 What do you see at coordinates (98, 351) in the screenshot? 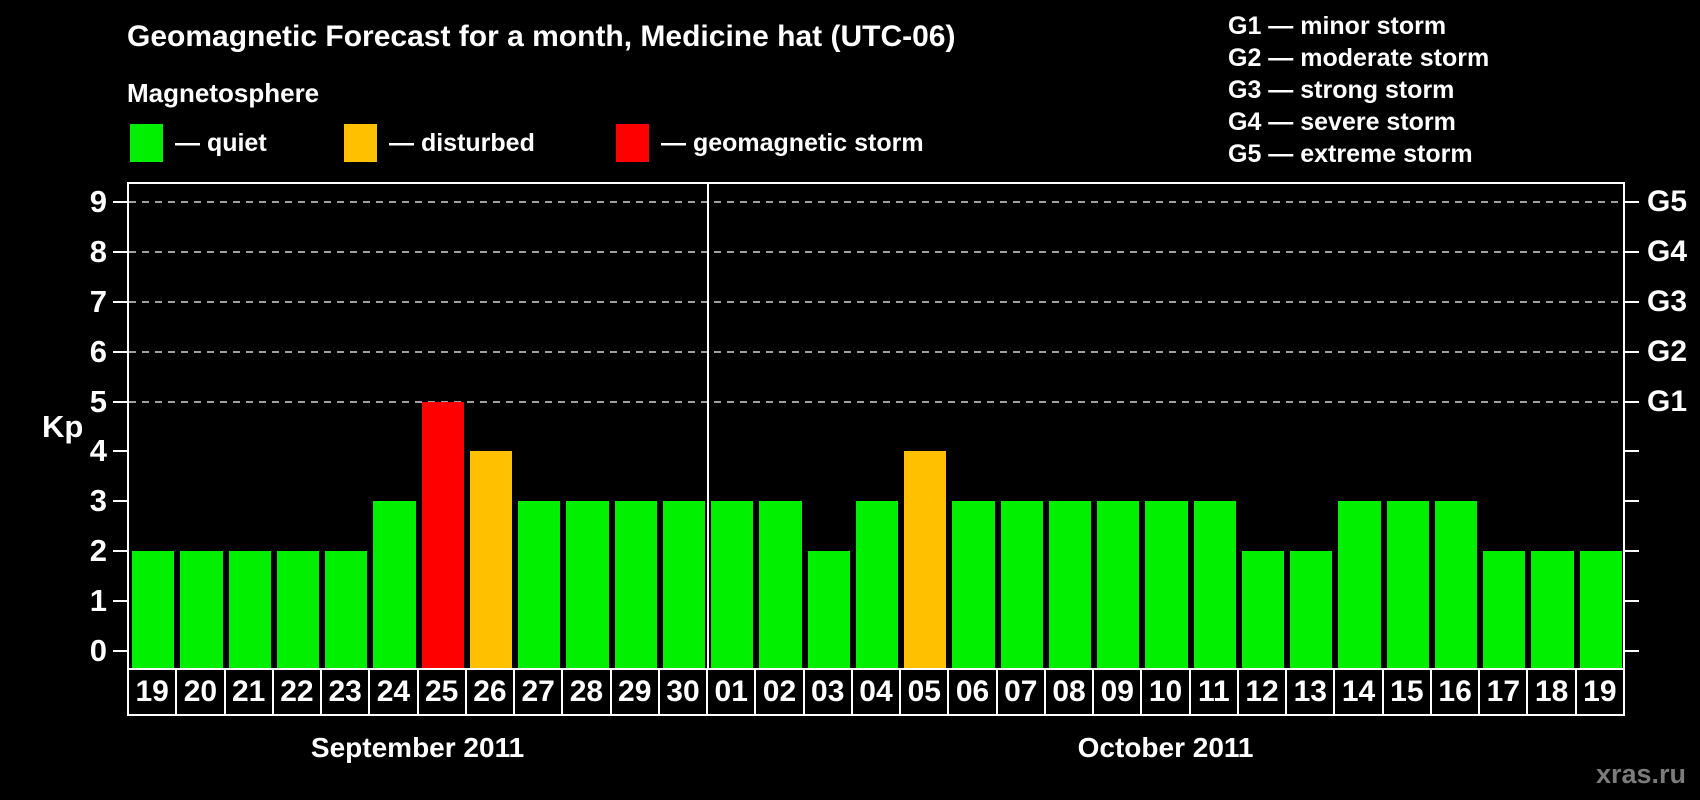
I see `y-tick-label: 6` at bounding box center [98, 351].